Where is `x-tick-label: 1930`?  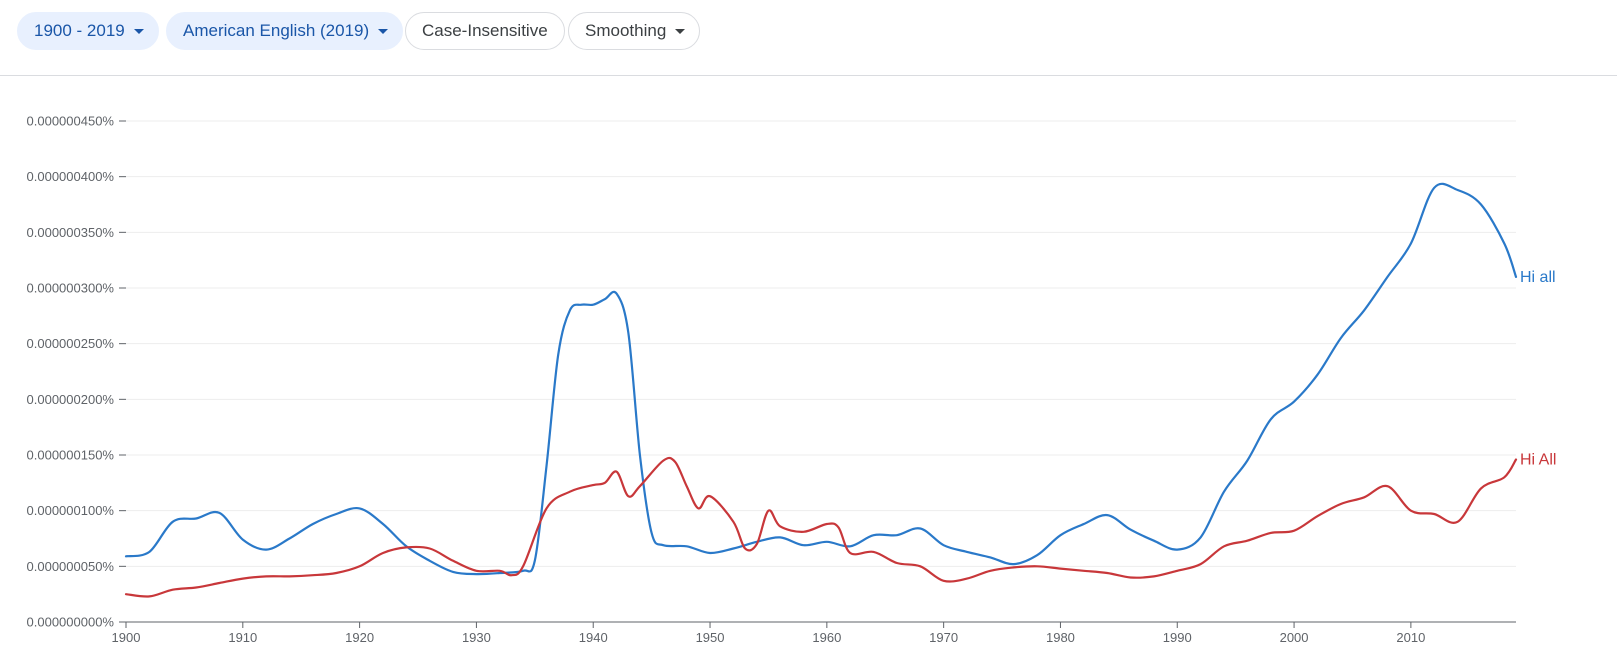
x-tick-label: 1930 is located at coordinates (476, 637).